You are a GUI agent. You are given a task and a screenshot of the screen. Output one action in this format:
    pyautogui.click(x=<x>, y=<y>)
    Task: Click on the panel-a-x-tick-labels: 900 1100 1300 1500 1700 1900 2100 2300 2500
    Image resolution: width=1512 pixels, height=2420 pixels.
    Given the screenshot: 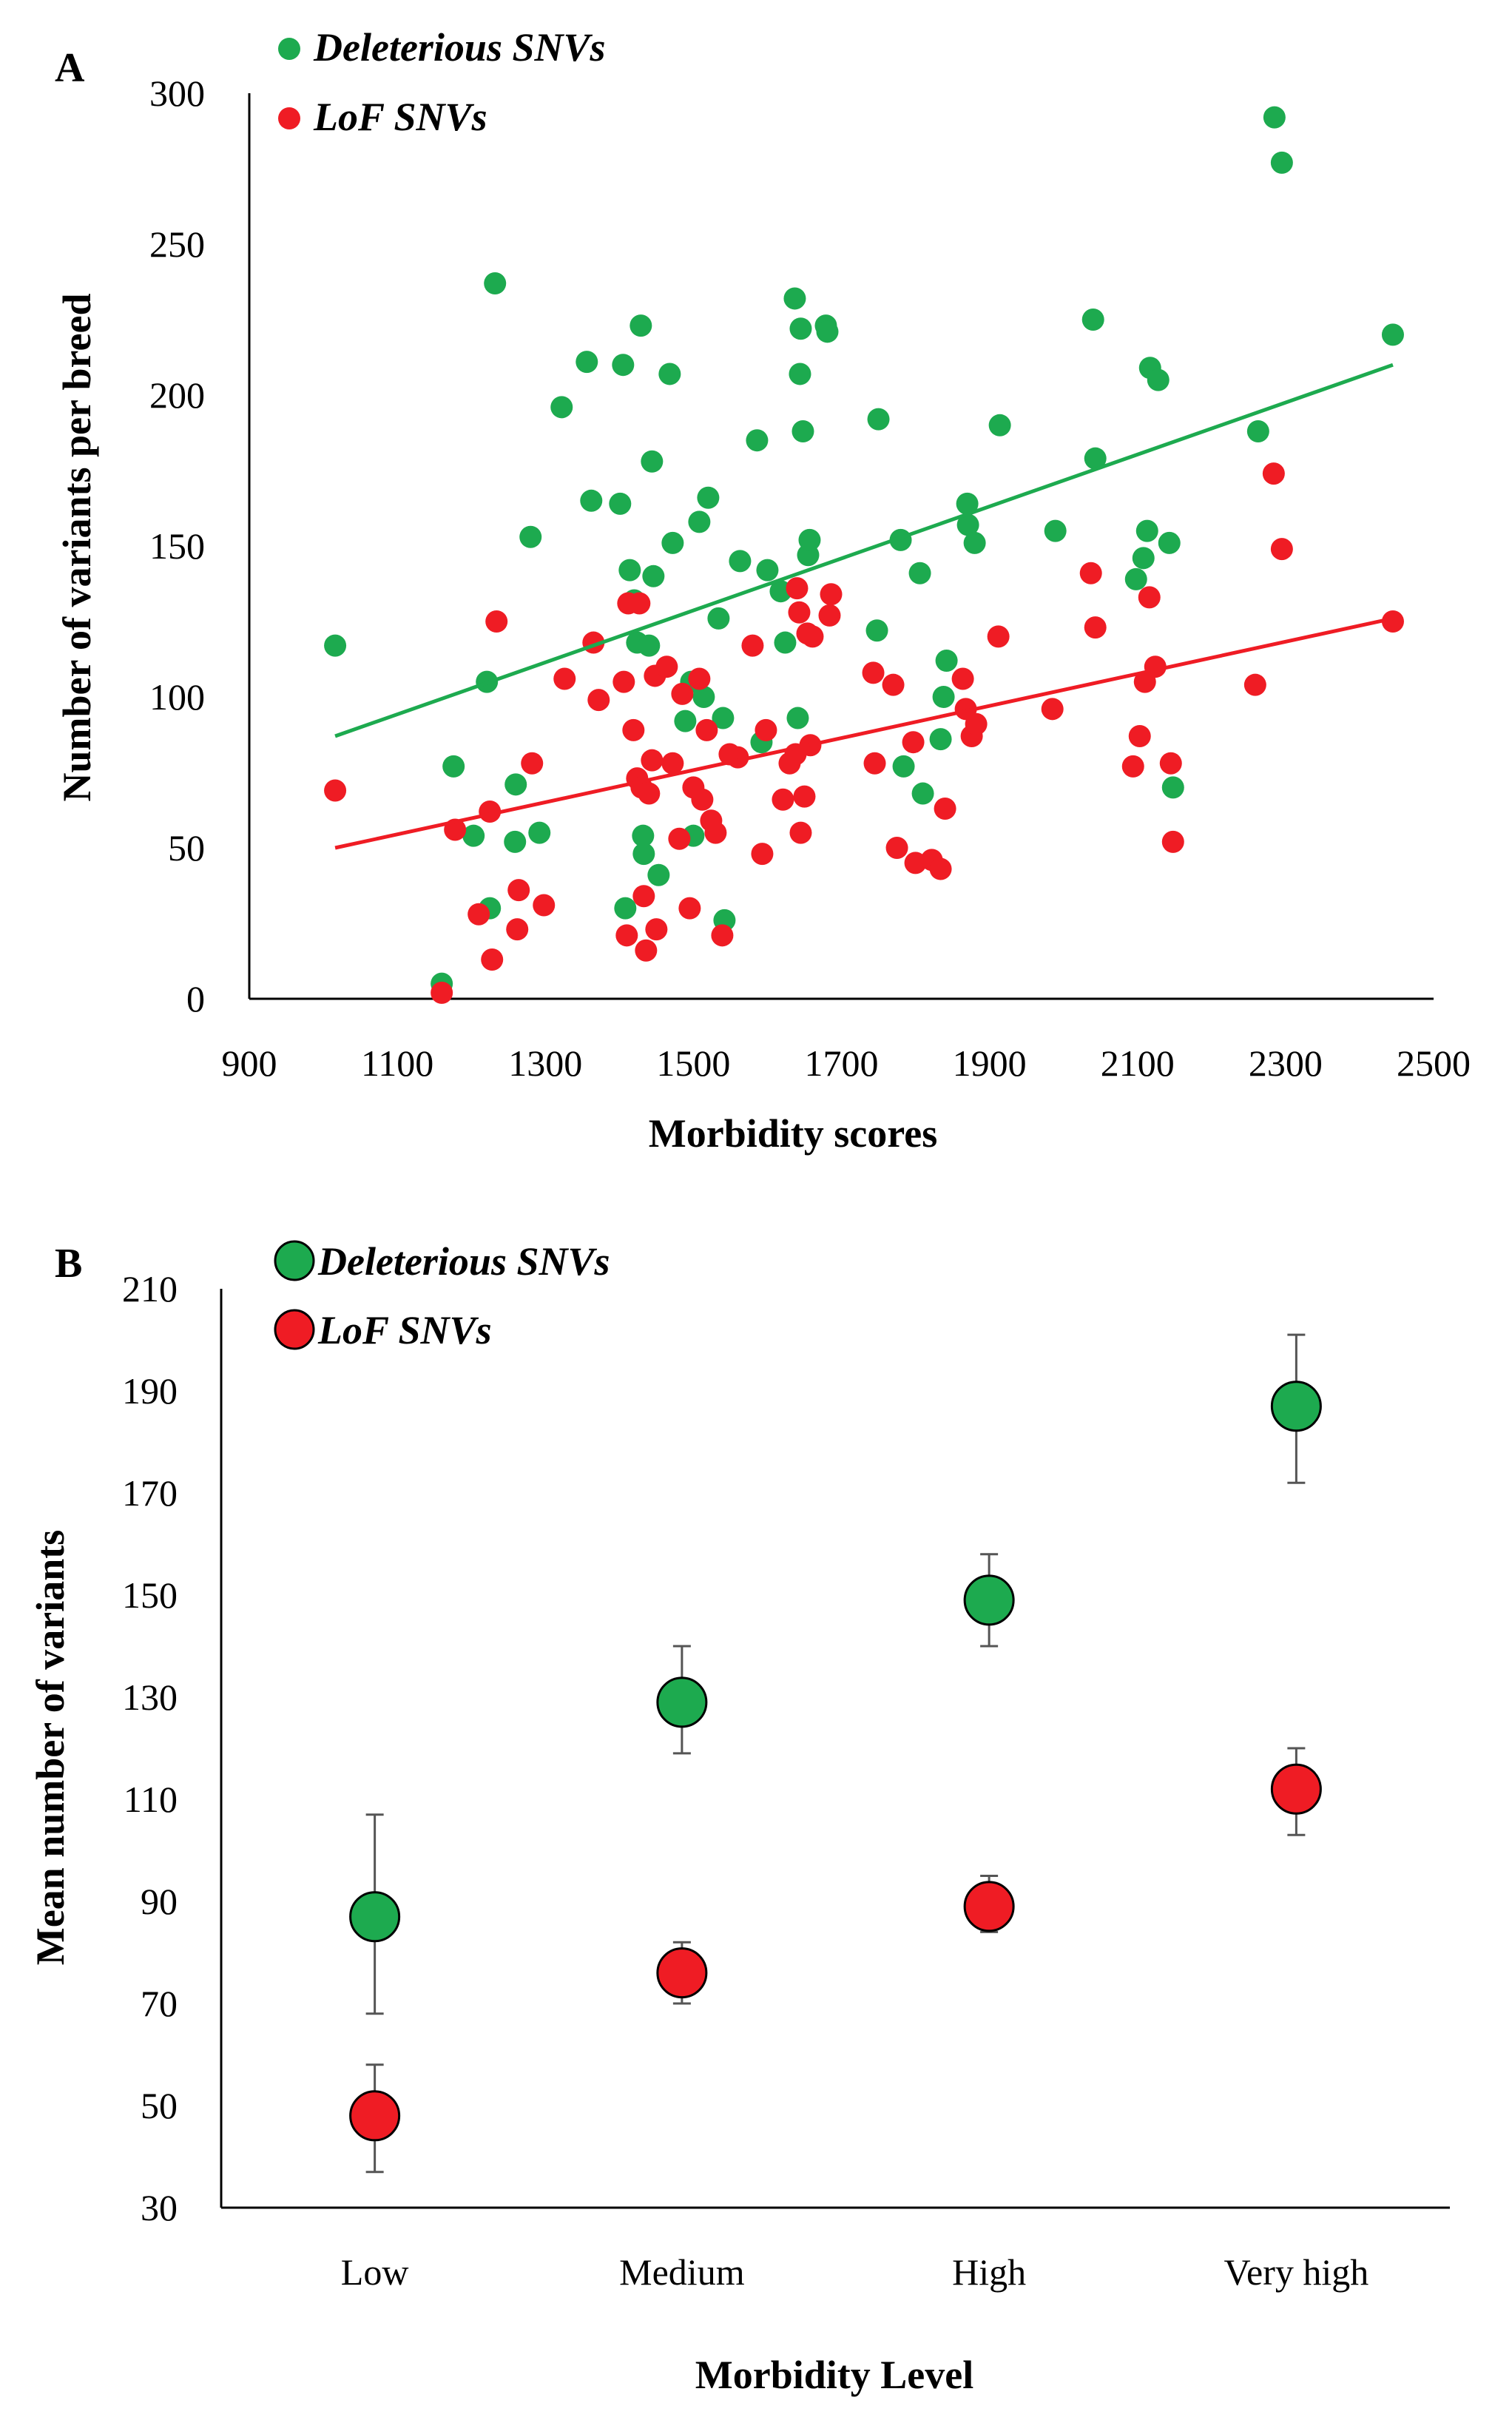 What is the action you would take?
    pyautogui.click(x=846, y=1063)
    